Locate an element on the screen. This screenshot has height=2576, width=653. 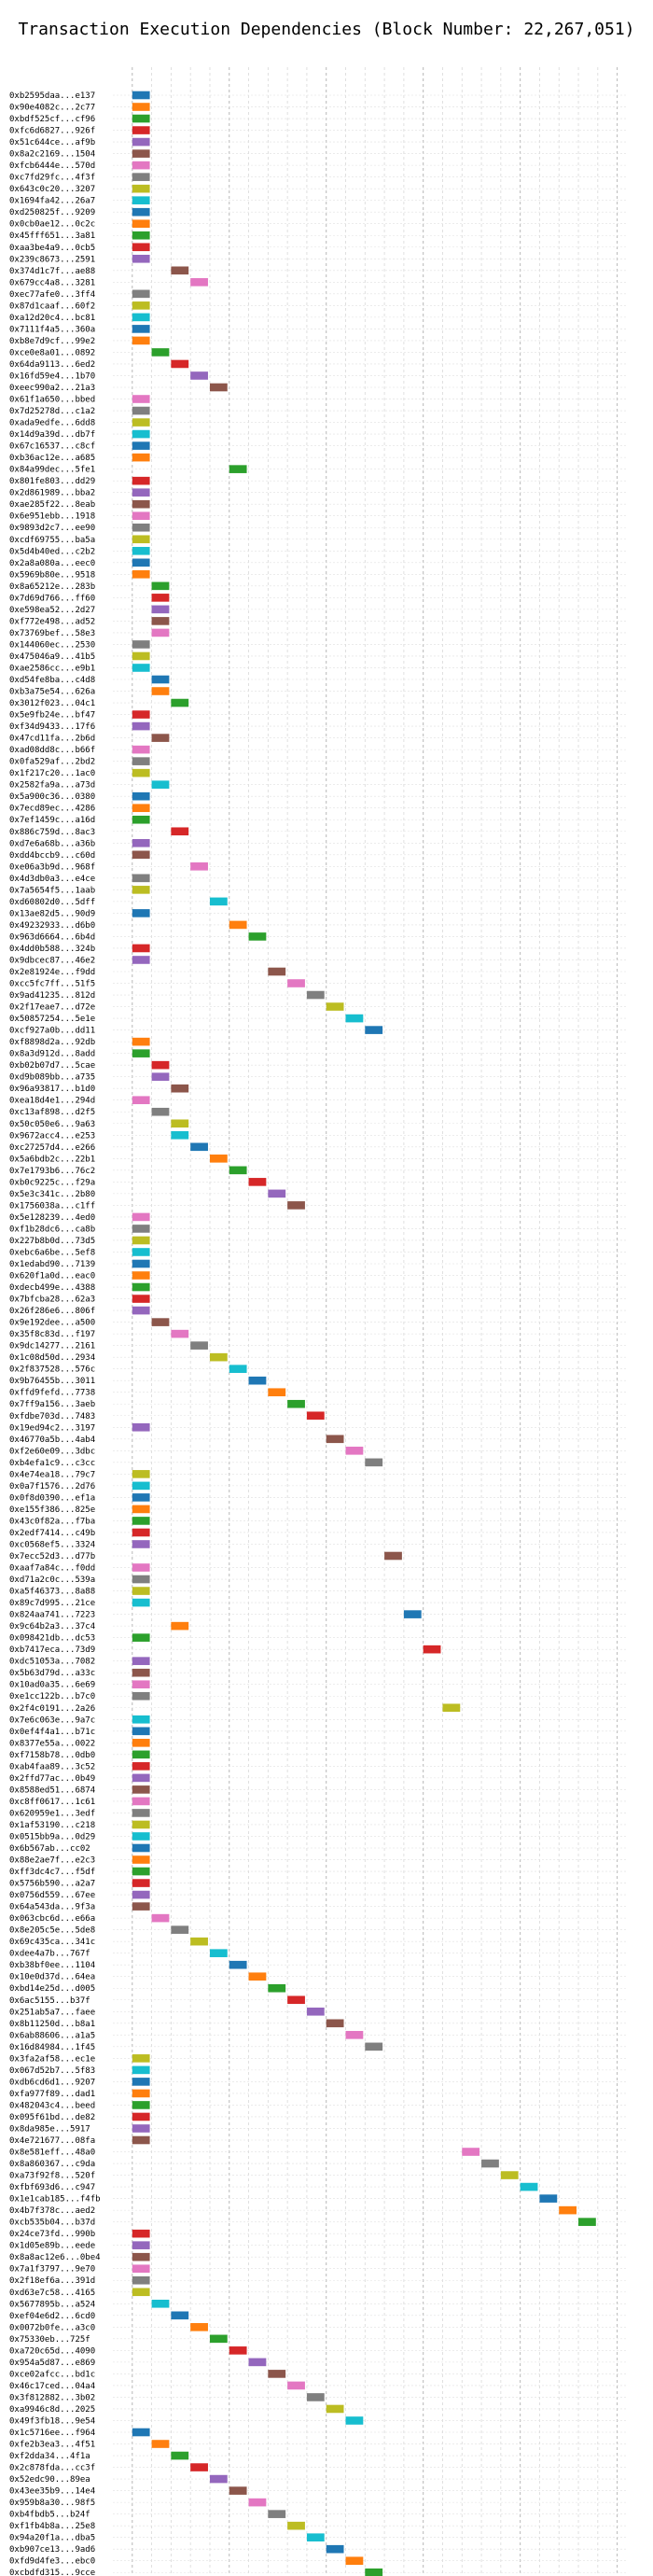
tx-label: 0x239c8673...2591 is located at coordinates (52, 259).